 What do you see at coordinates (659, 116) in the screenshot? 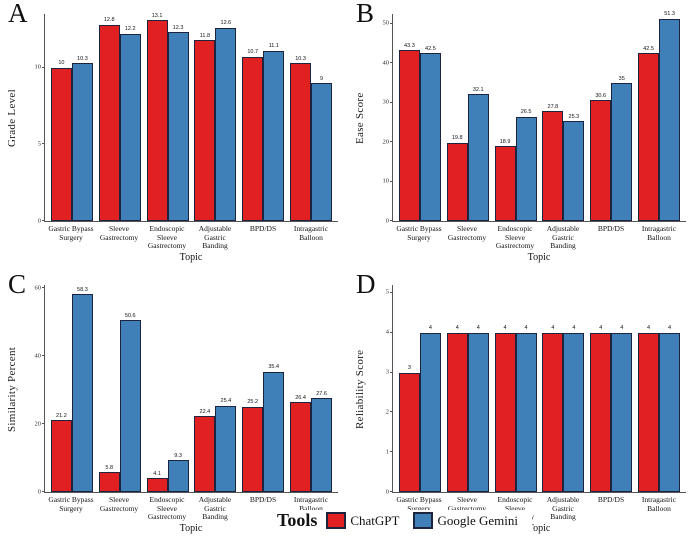
I see `bar-group: 42.5 51.3` at bounding box center [659, 116].